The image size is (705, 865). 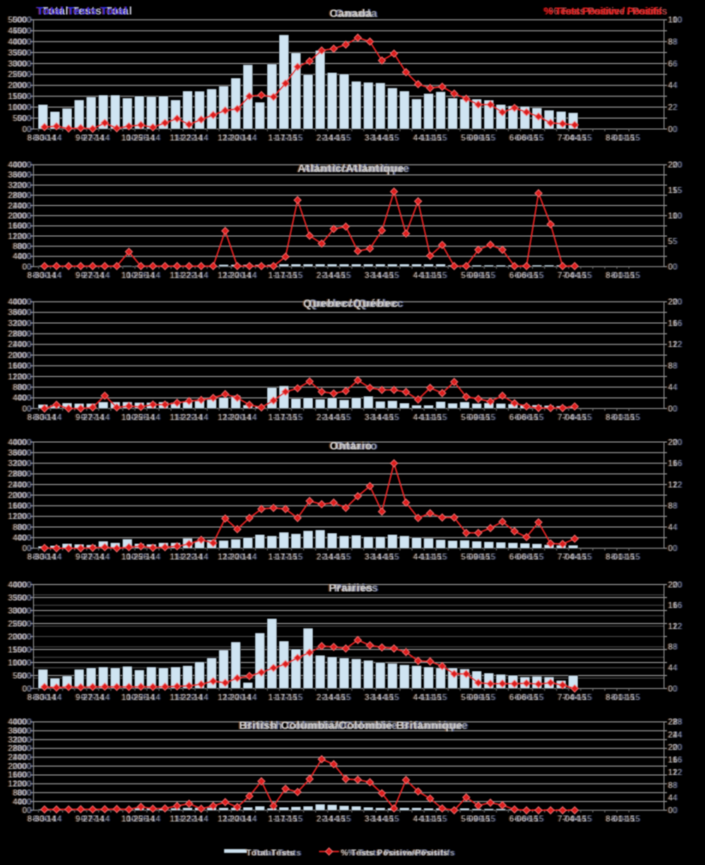 What do you see at coordinates (349, 447) in the screenshot?
I see `svg-text: Ontario` at bounding box center [349, 447].